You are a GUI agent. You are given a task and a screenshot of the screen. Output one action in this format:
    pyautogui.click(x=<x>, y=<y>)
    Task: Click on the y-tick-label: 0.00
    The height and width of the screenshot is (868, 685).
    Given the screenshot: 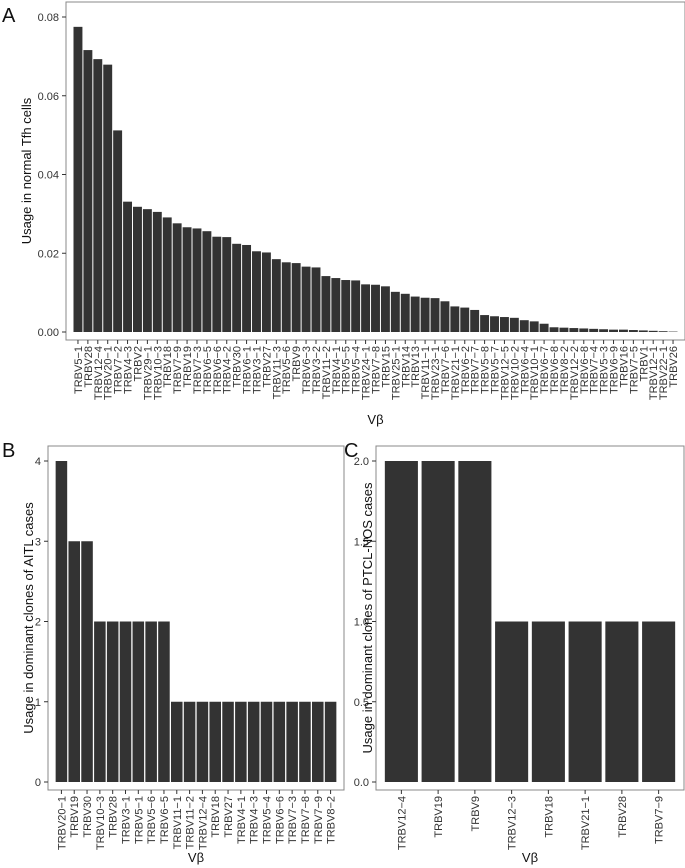 What is the action you would take?
    pyautogui.click(x=48, y=333)
    